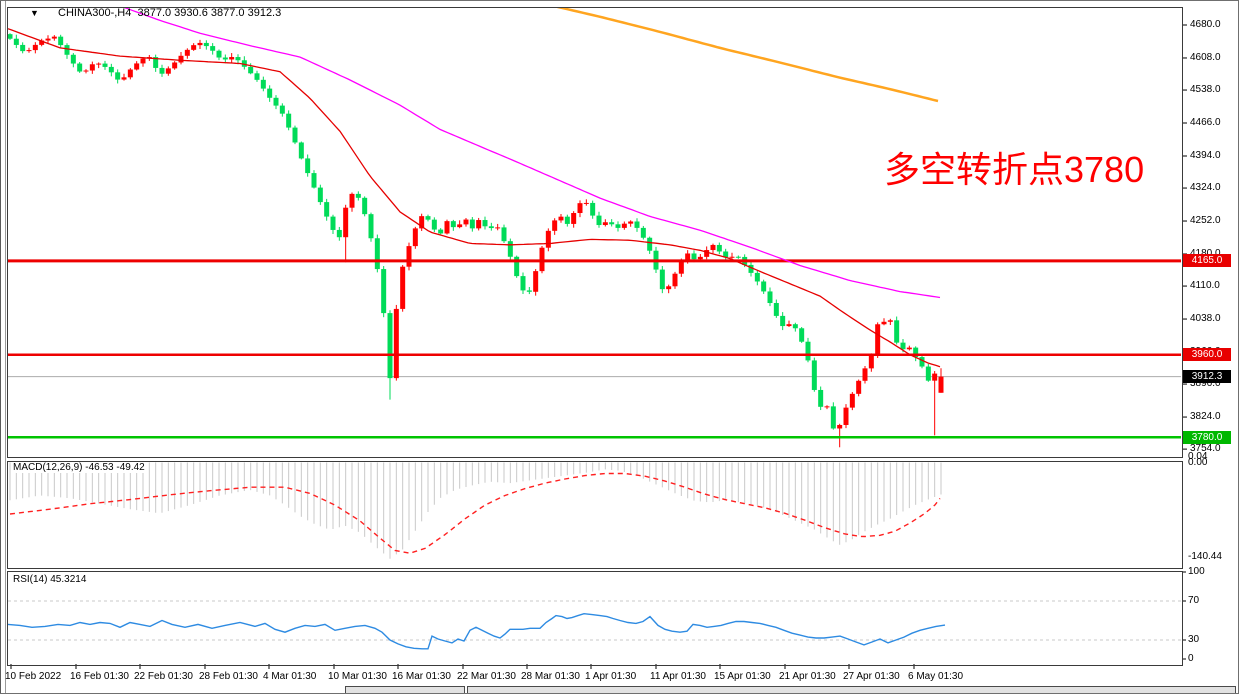 The image size is (1239, 694). Describe the element at coordinates (747, 55) in the screenshot. I see `orange-trendline` at that location.